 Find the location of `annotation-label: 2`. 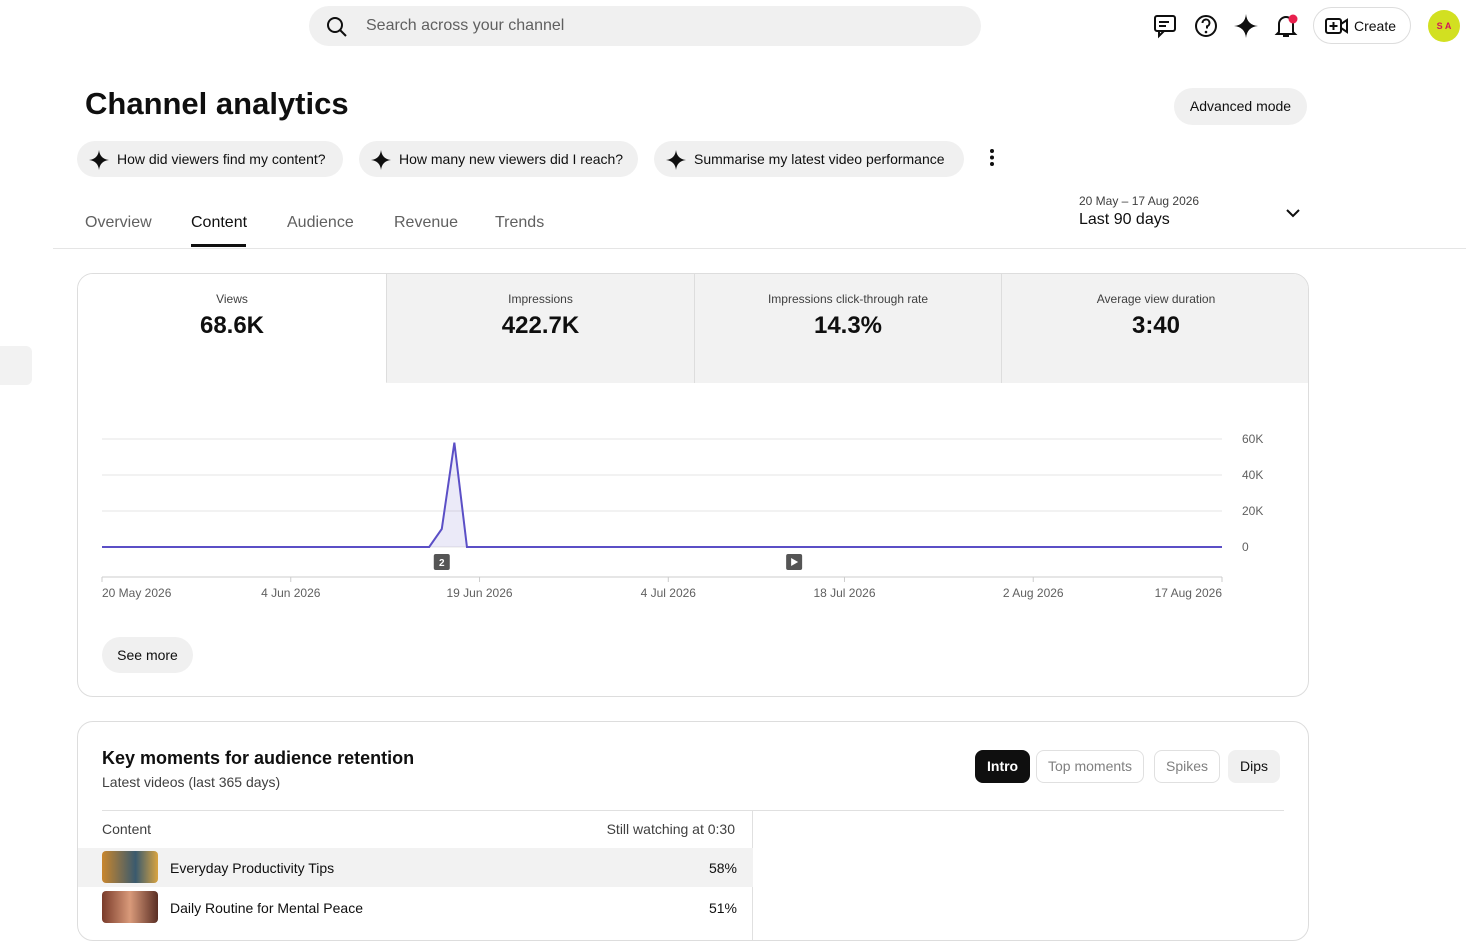

annotation-label: 2 is located at coordinates (442, 563).